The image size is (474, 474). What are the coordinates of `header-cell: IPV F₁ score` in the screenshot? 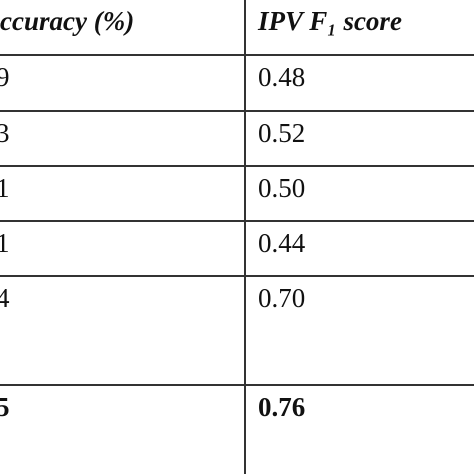 It's located at (330, 21).